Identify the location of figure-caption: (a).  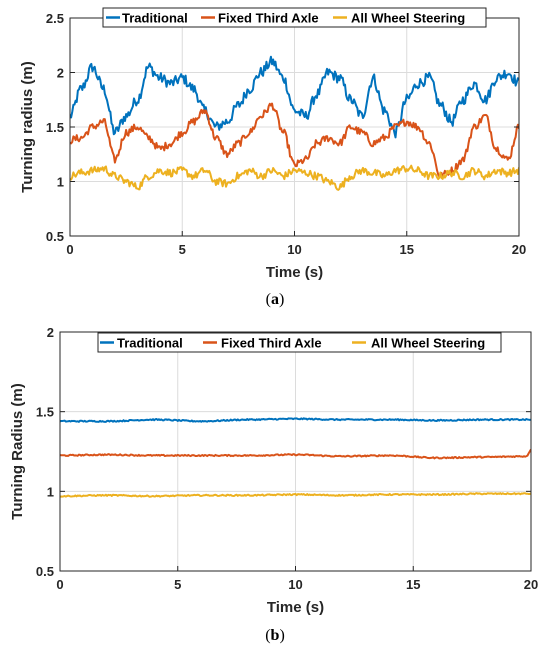
(275, 299).